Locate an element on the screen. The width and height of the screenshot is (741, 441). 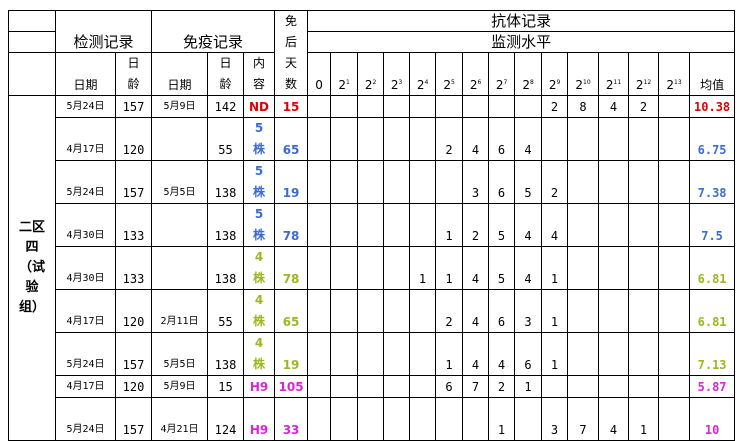
level-2pow1-header: 21 is located at coordinates (344, 74).